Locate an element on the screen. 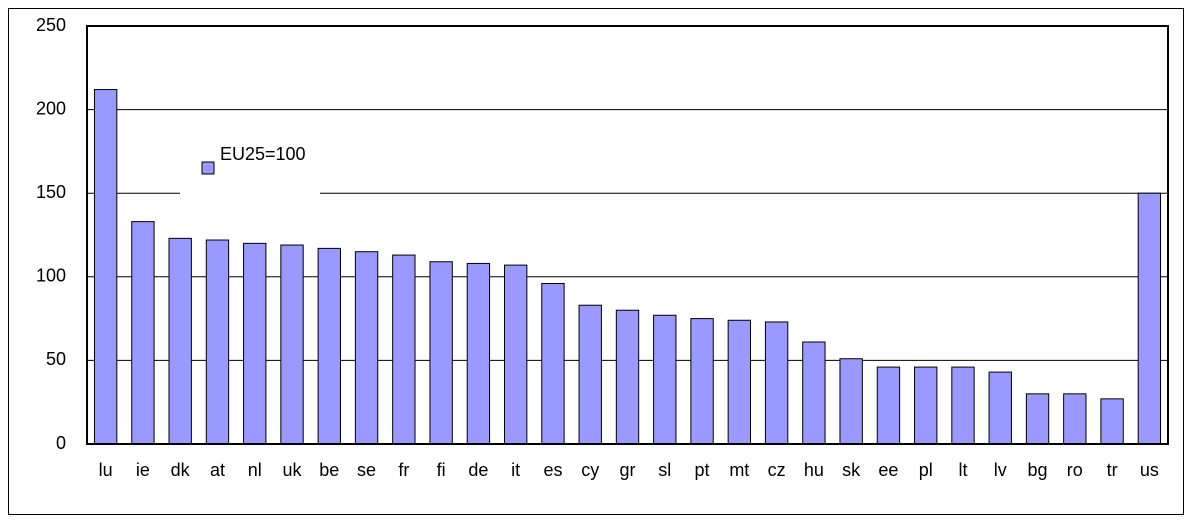 The height and width of the screenshot is (523, 1192). x-tick-label: it is located at coordinates (515, 470).